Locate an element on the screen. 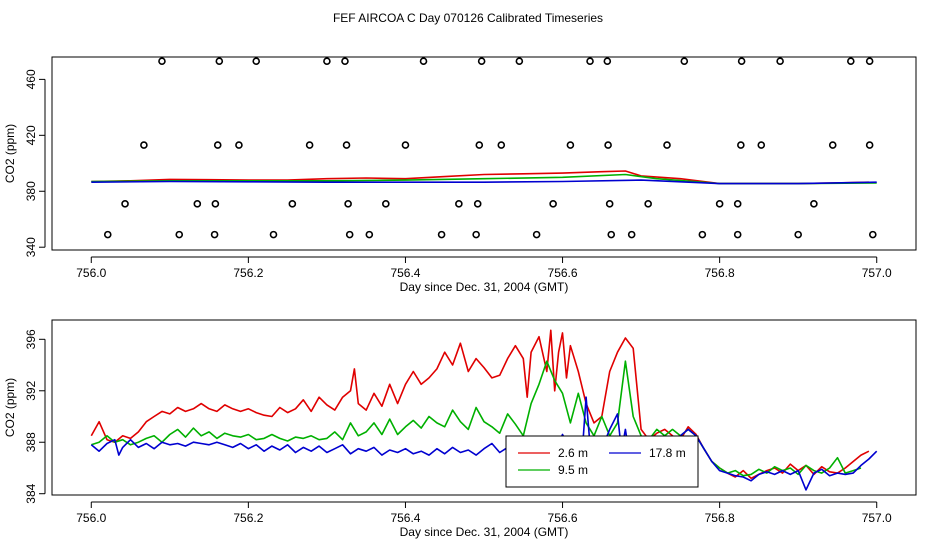 The height and width of the screenshot is (540, 936). series-group is located at coordinates (484, 177).